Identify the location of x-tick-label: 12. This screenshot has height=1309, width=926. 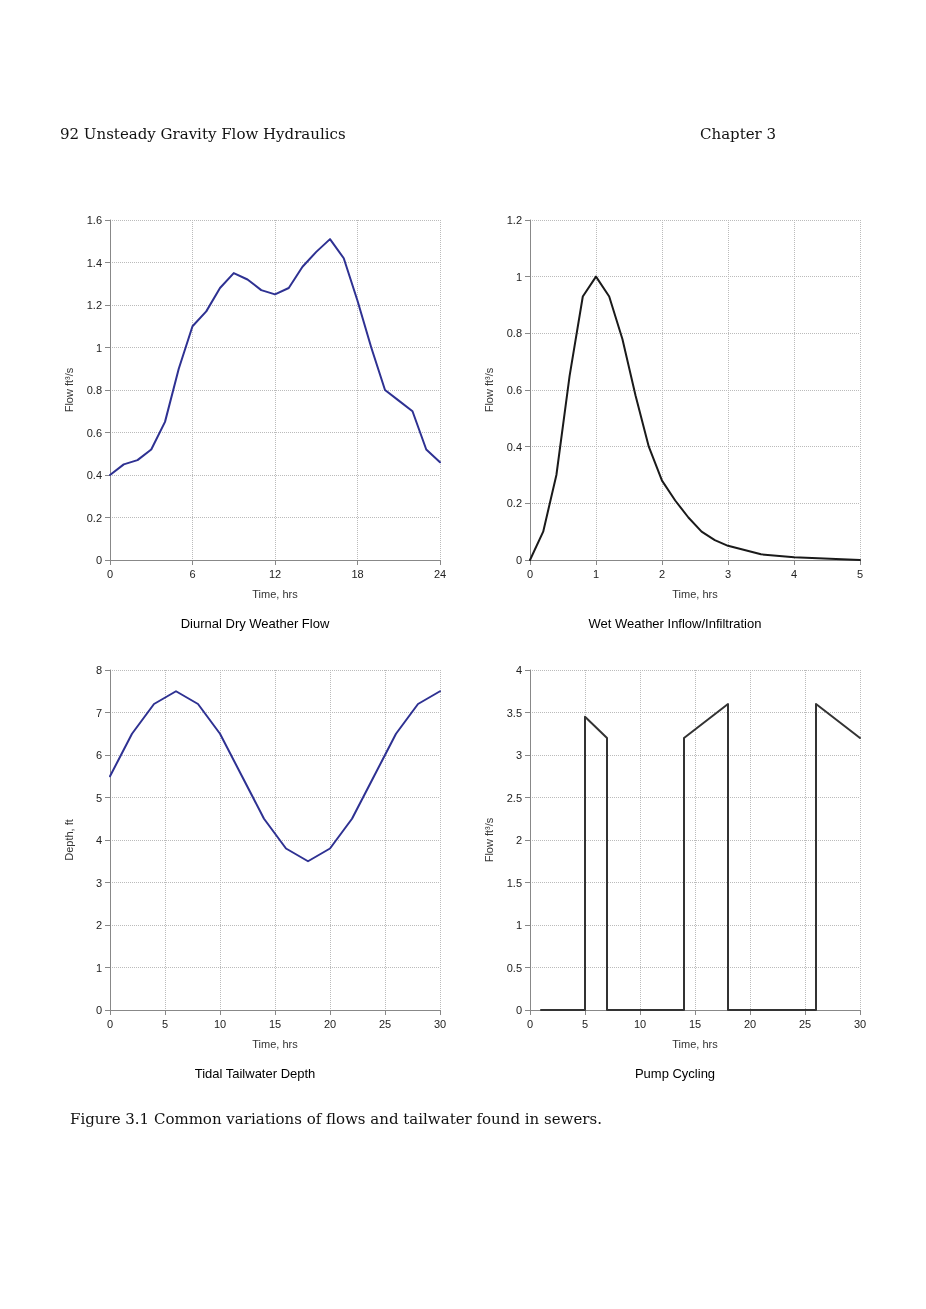
(275, 573).